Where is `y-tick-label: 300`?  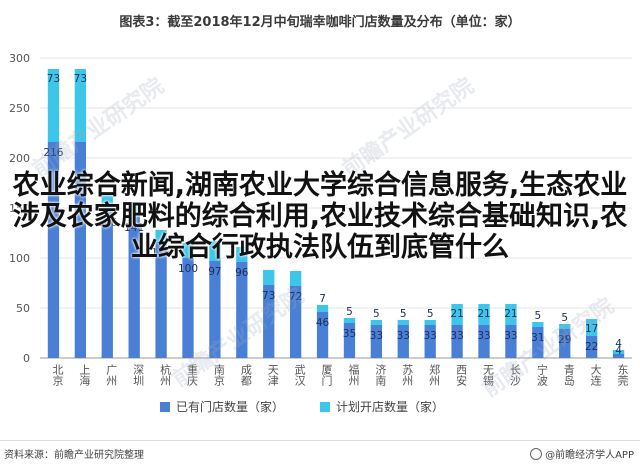 y-tick-label: 300 is located at coordinates (19, 58).